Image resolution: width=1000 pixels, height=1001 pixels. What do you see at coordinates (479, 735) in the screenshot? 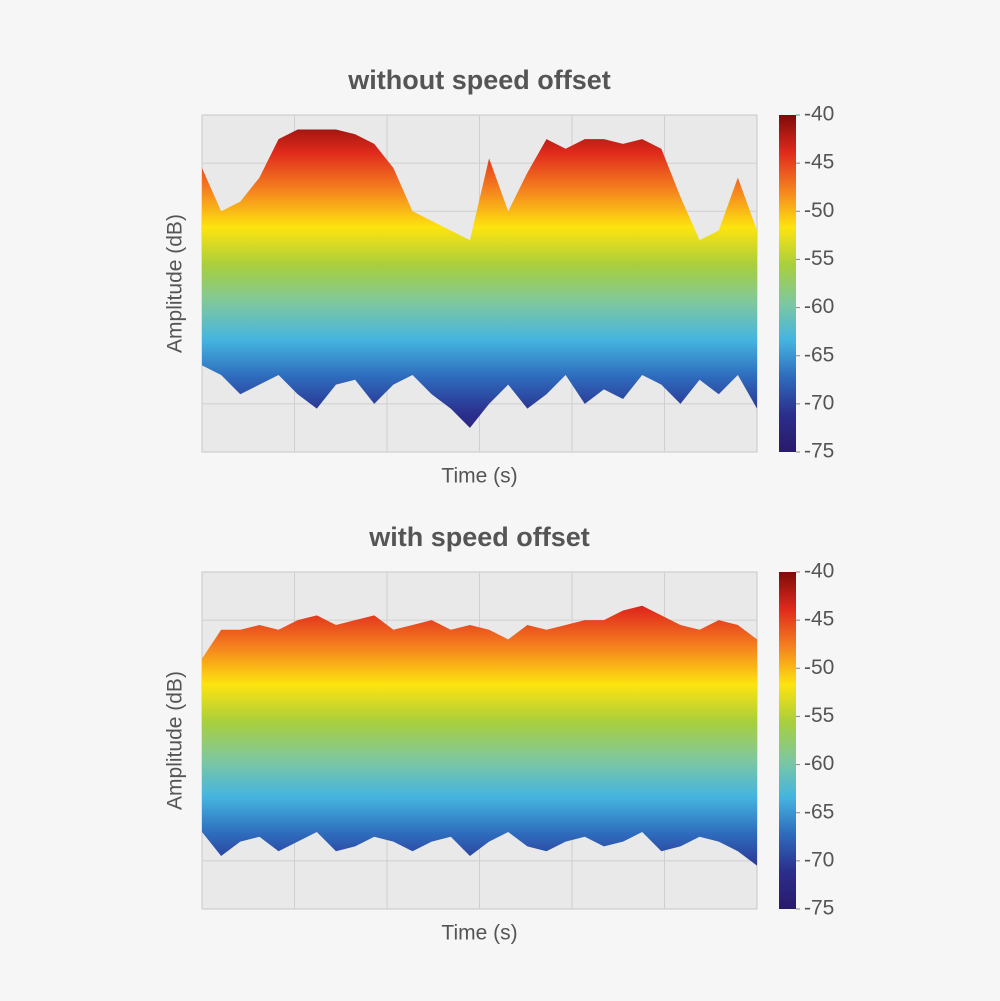
I see `surface-area` at bounding box center [479, 735].